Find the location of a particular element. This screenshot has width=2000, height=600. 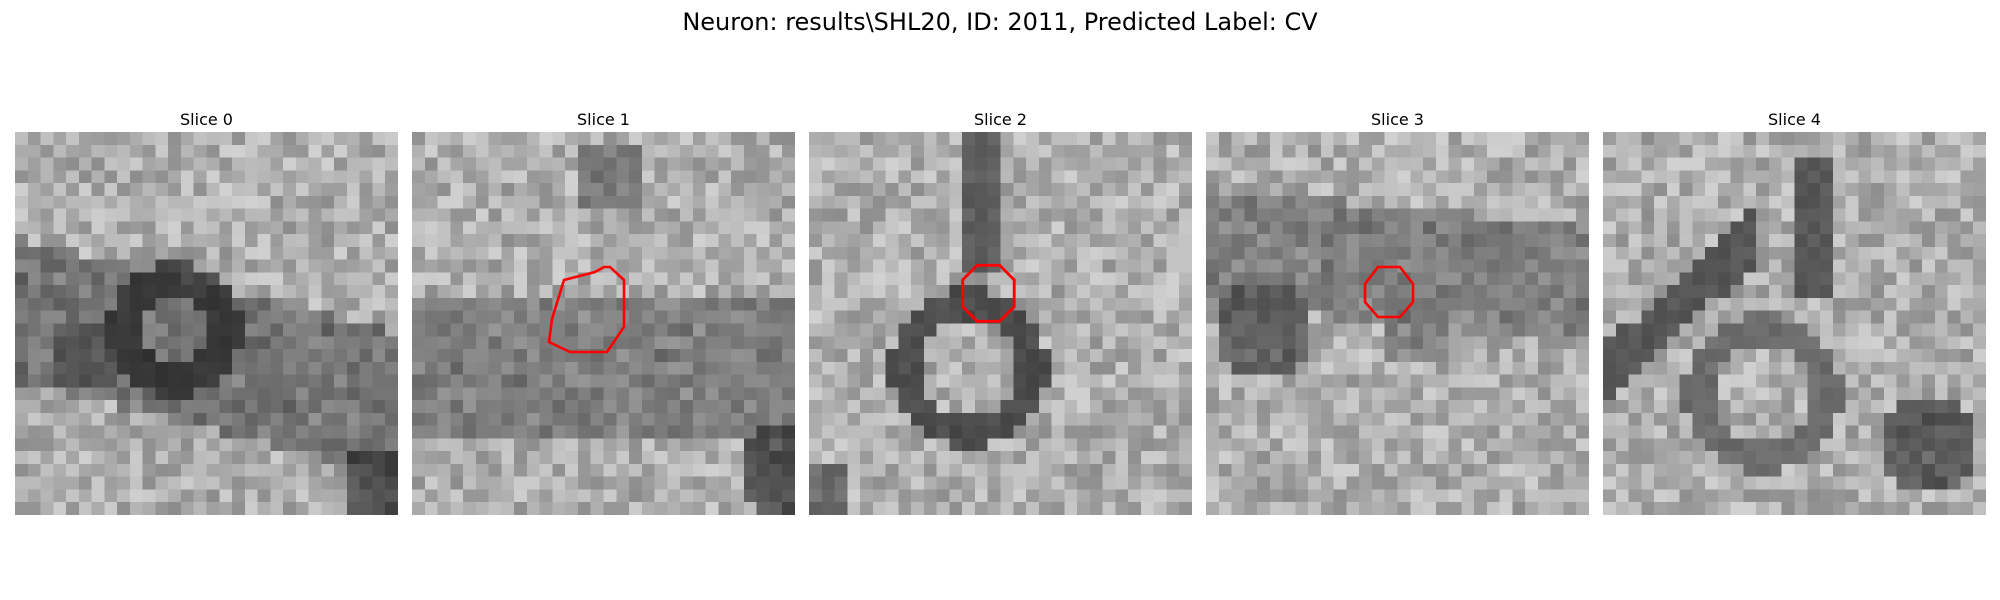

slice-panel-1: Slice 1 is located at coordinates (603, 311).